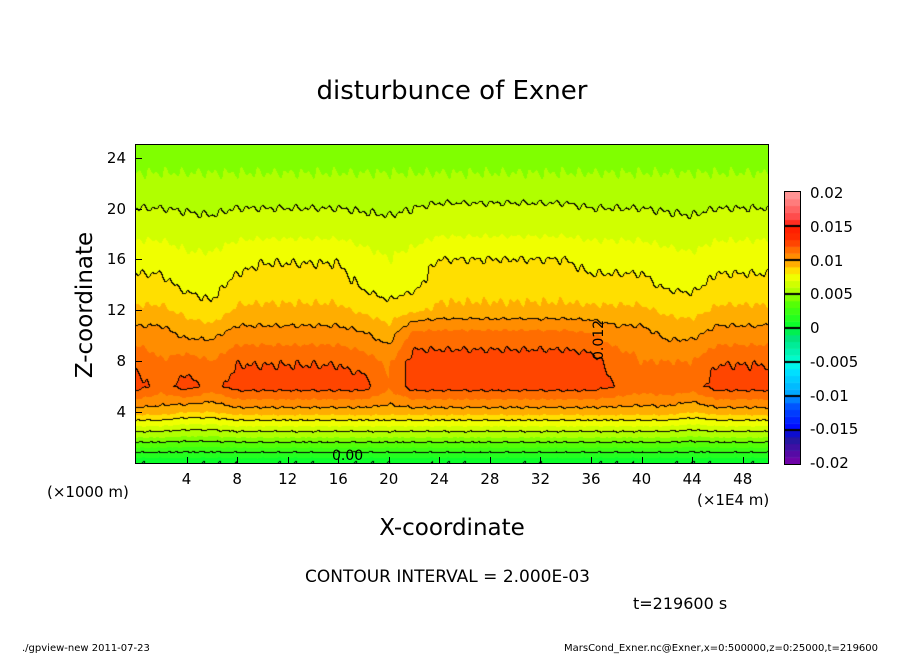 The width and height of the screenshot is (904, 654). What do you see at coordinates (116, 208) in the screenshot?
I see `y-tick-label: 20` at bounding box center [116, 208].